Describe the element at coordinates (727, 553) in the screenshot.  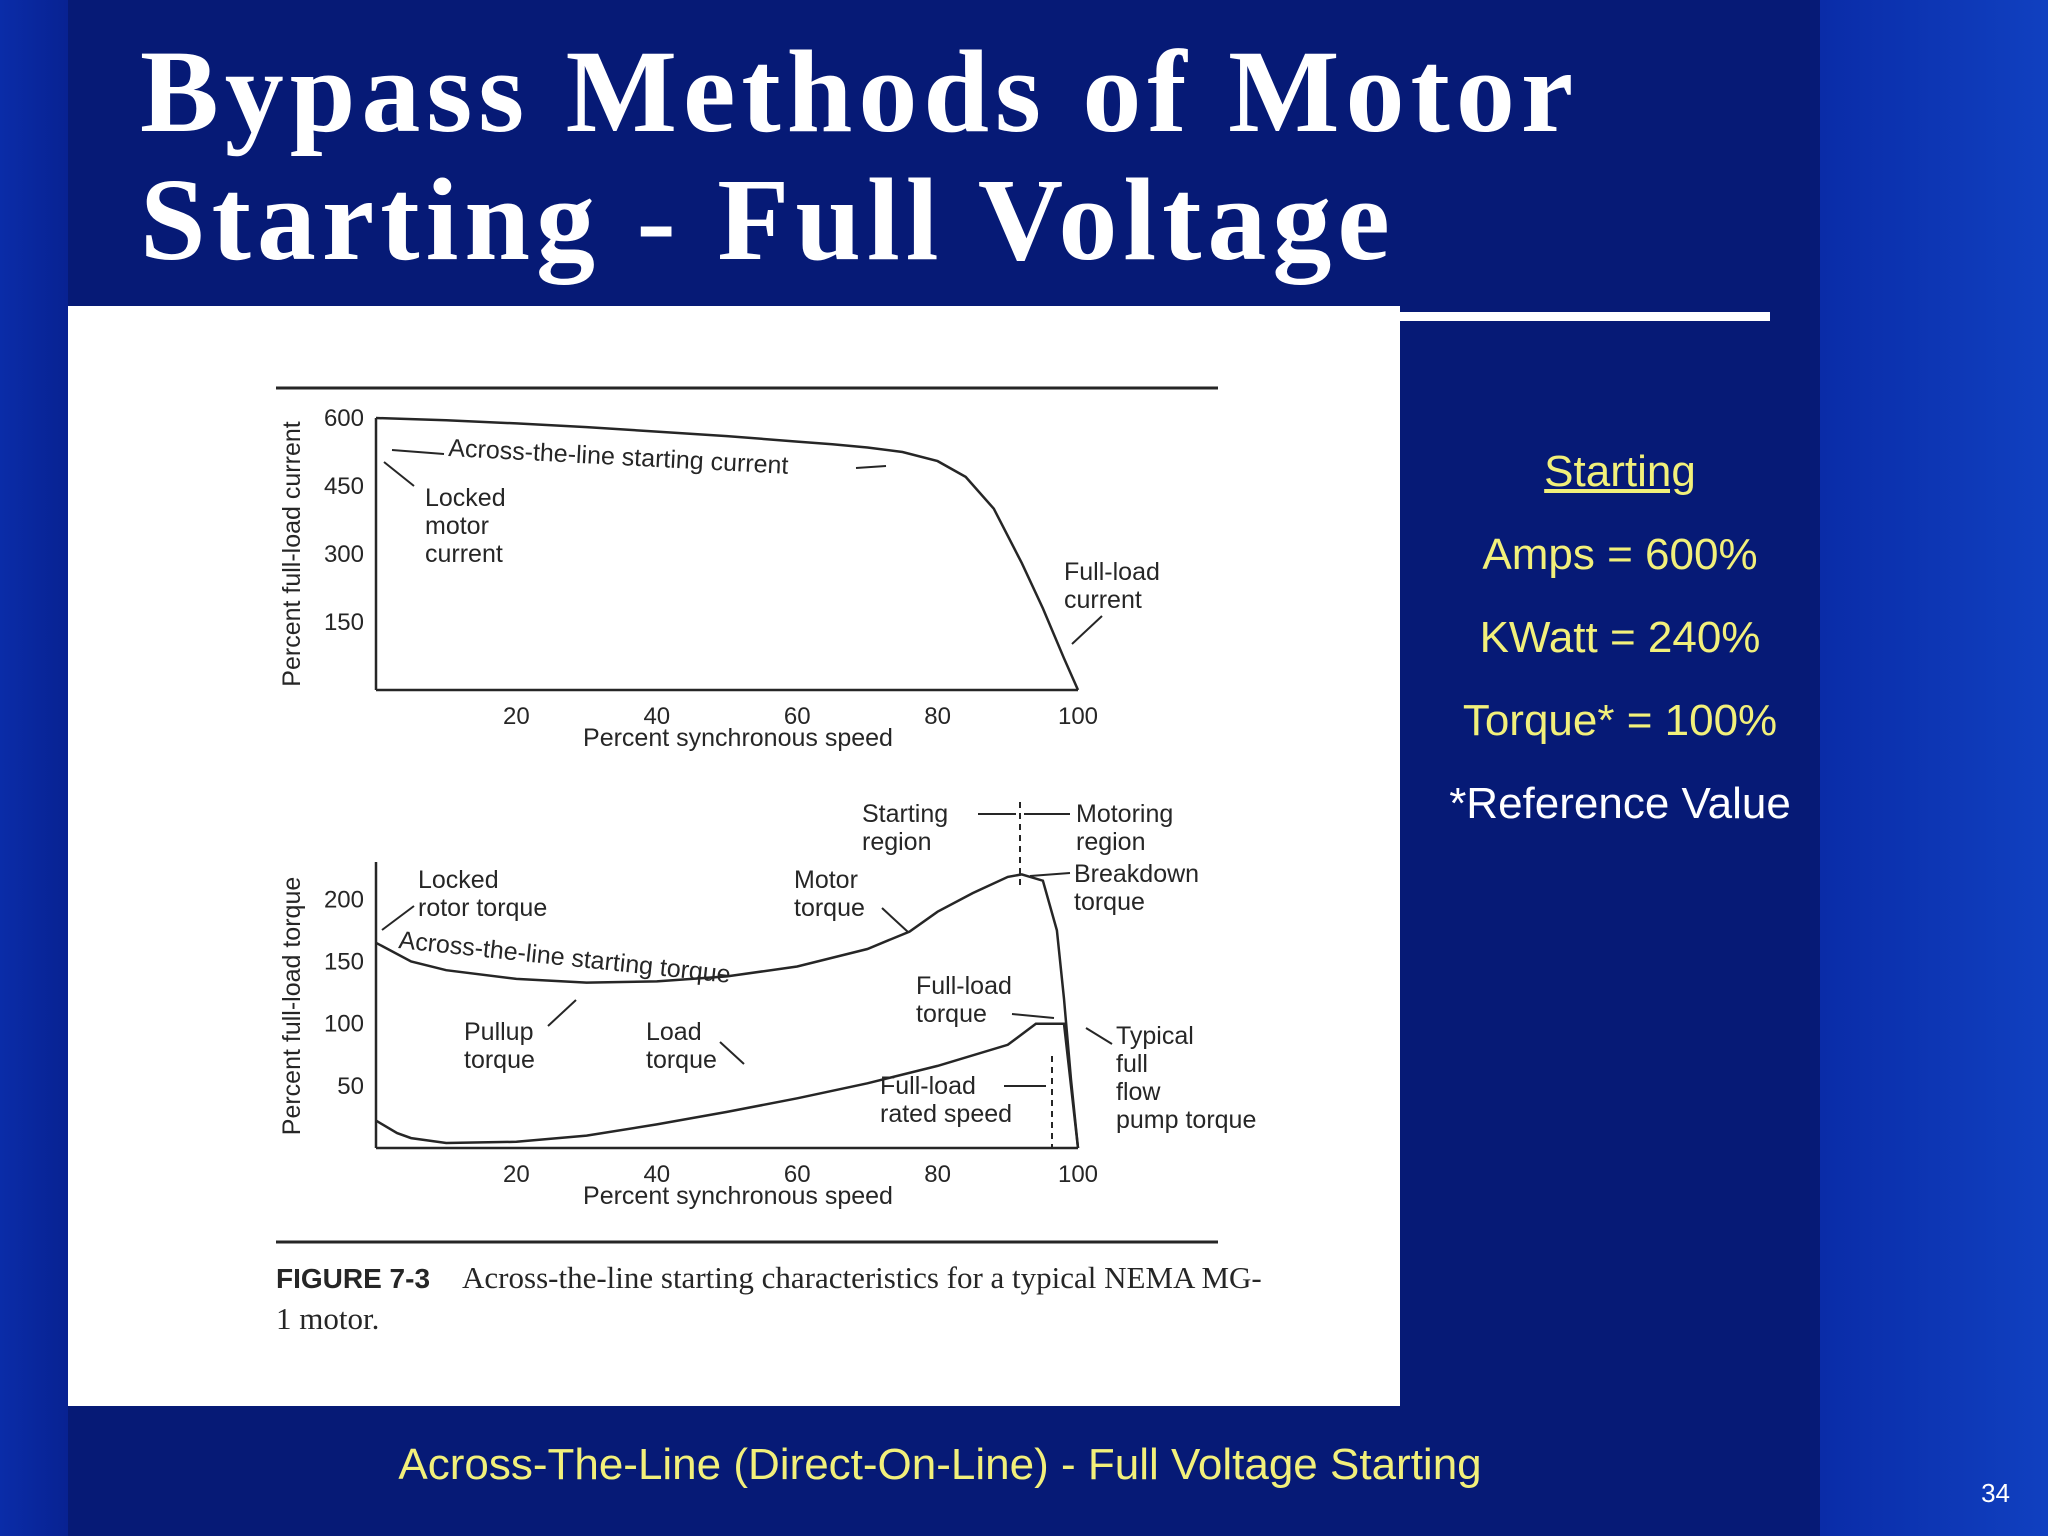
I see `starting-current-line` at that location.